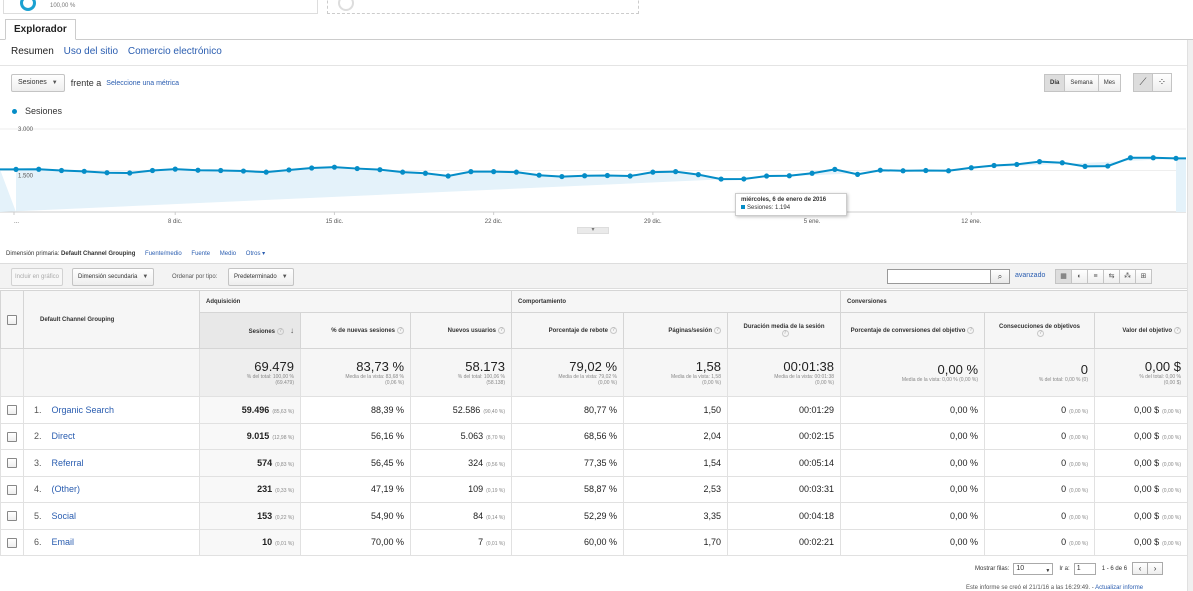 This screenshot has width=1193, height=591. I want to click on row-avg-duration: 00:05:14, so click(784, 463).